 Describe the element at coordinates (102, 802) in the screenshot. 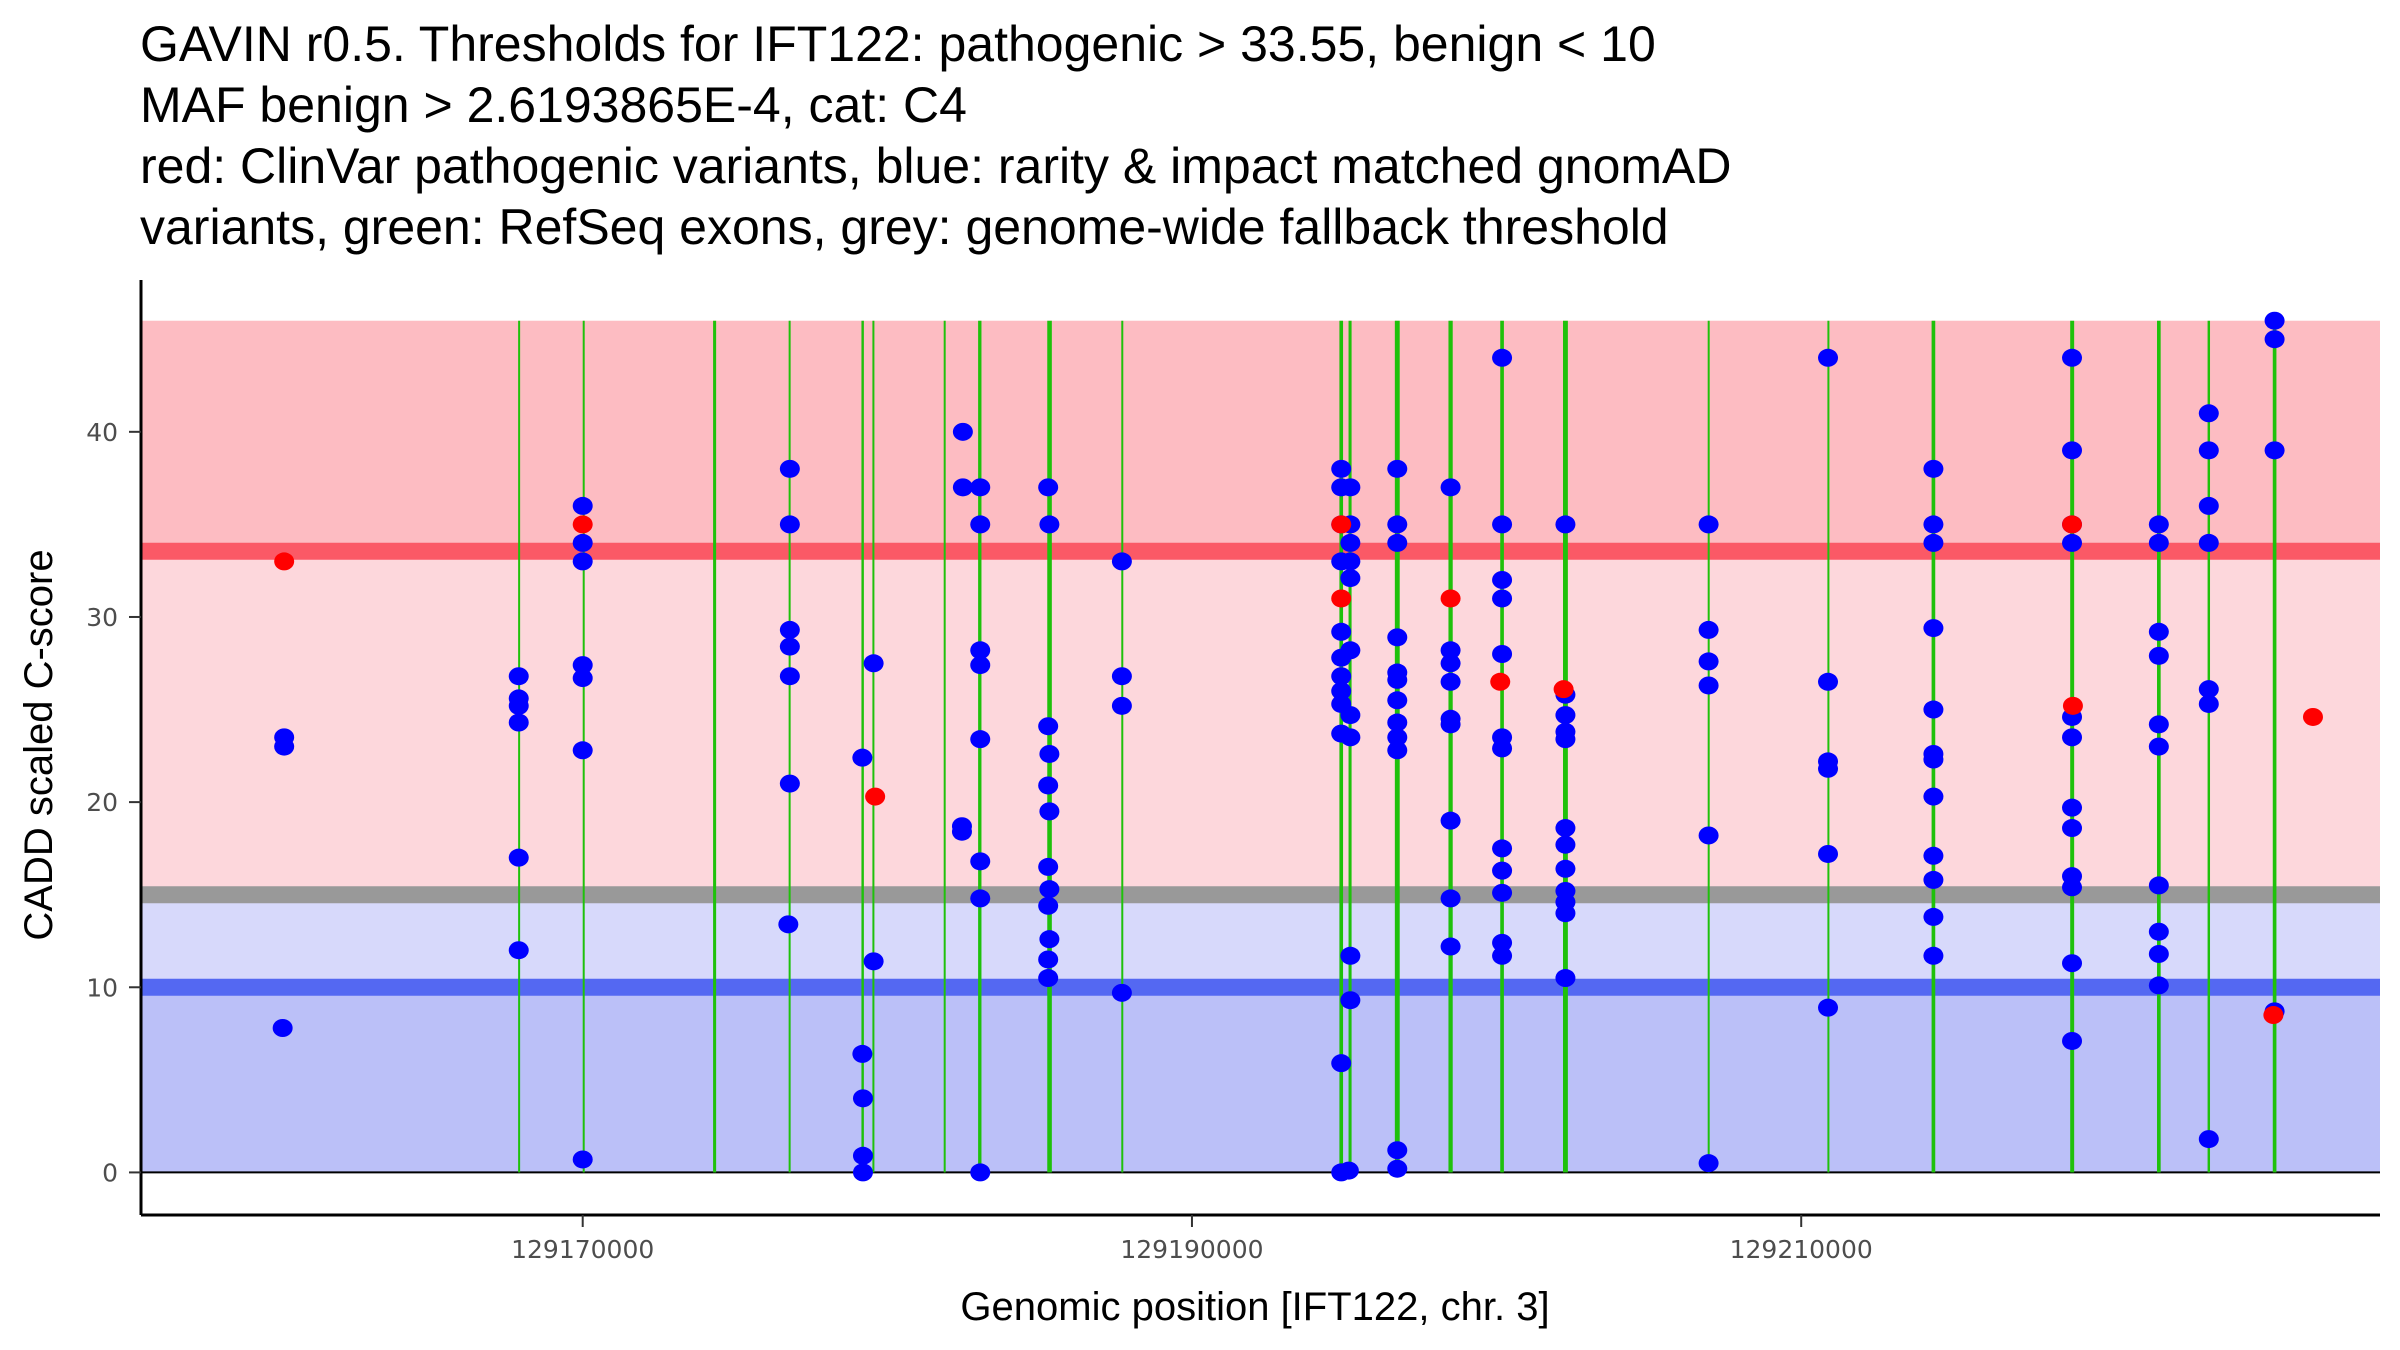

I see `y-tick-label: 20` at that location.